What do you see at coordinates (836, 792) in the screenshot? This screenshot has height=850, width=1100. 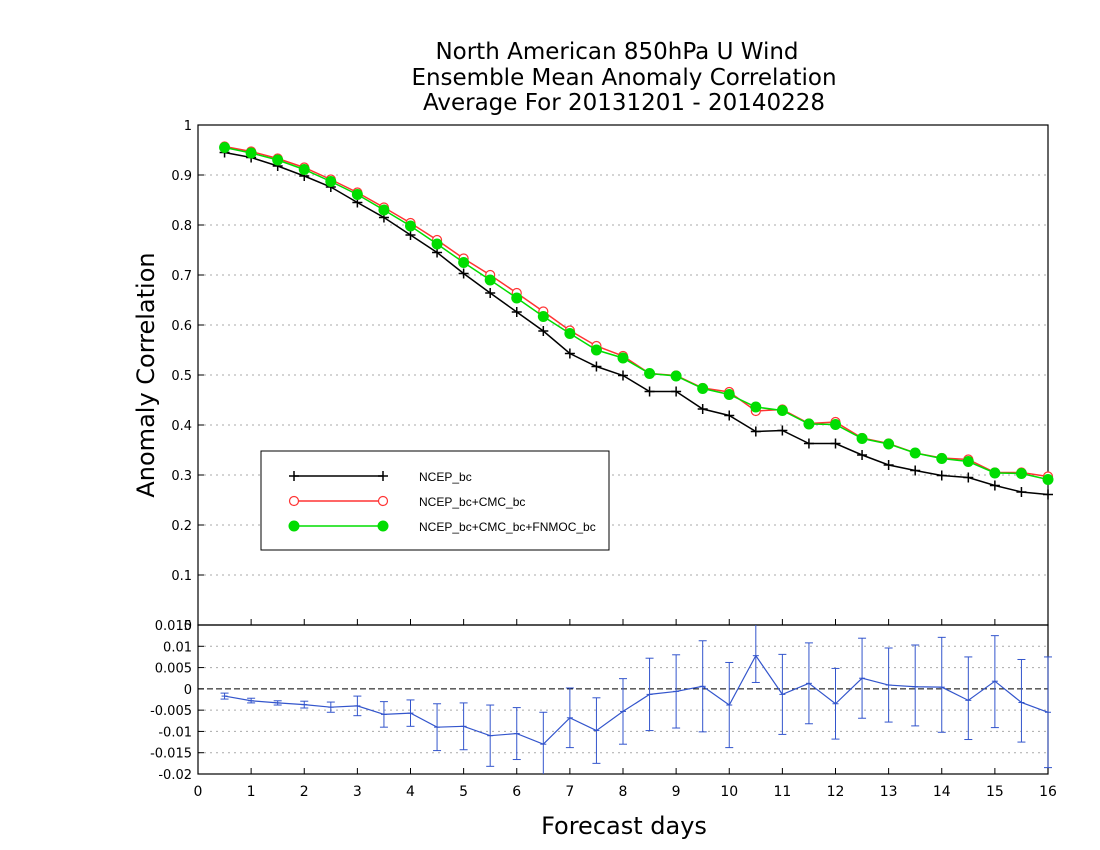 I see `x-tick-label: 12` at bounding box center [836, 792].